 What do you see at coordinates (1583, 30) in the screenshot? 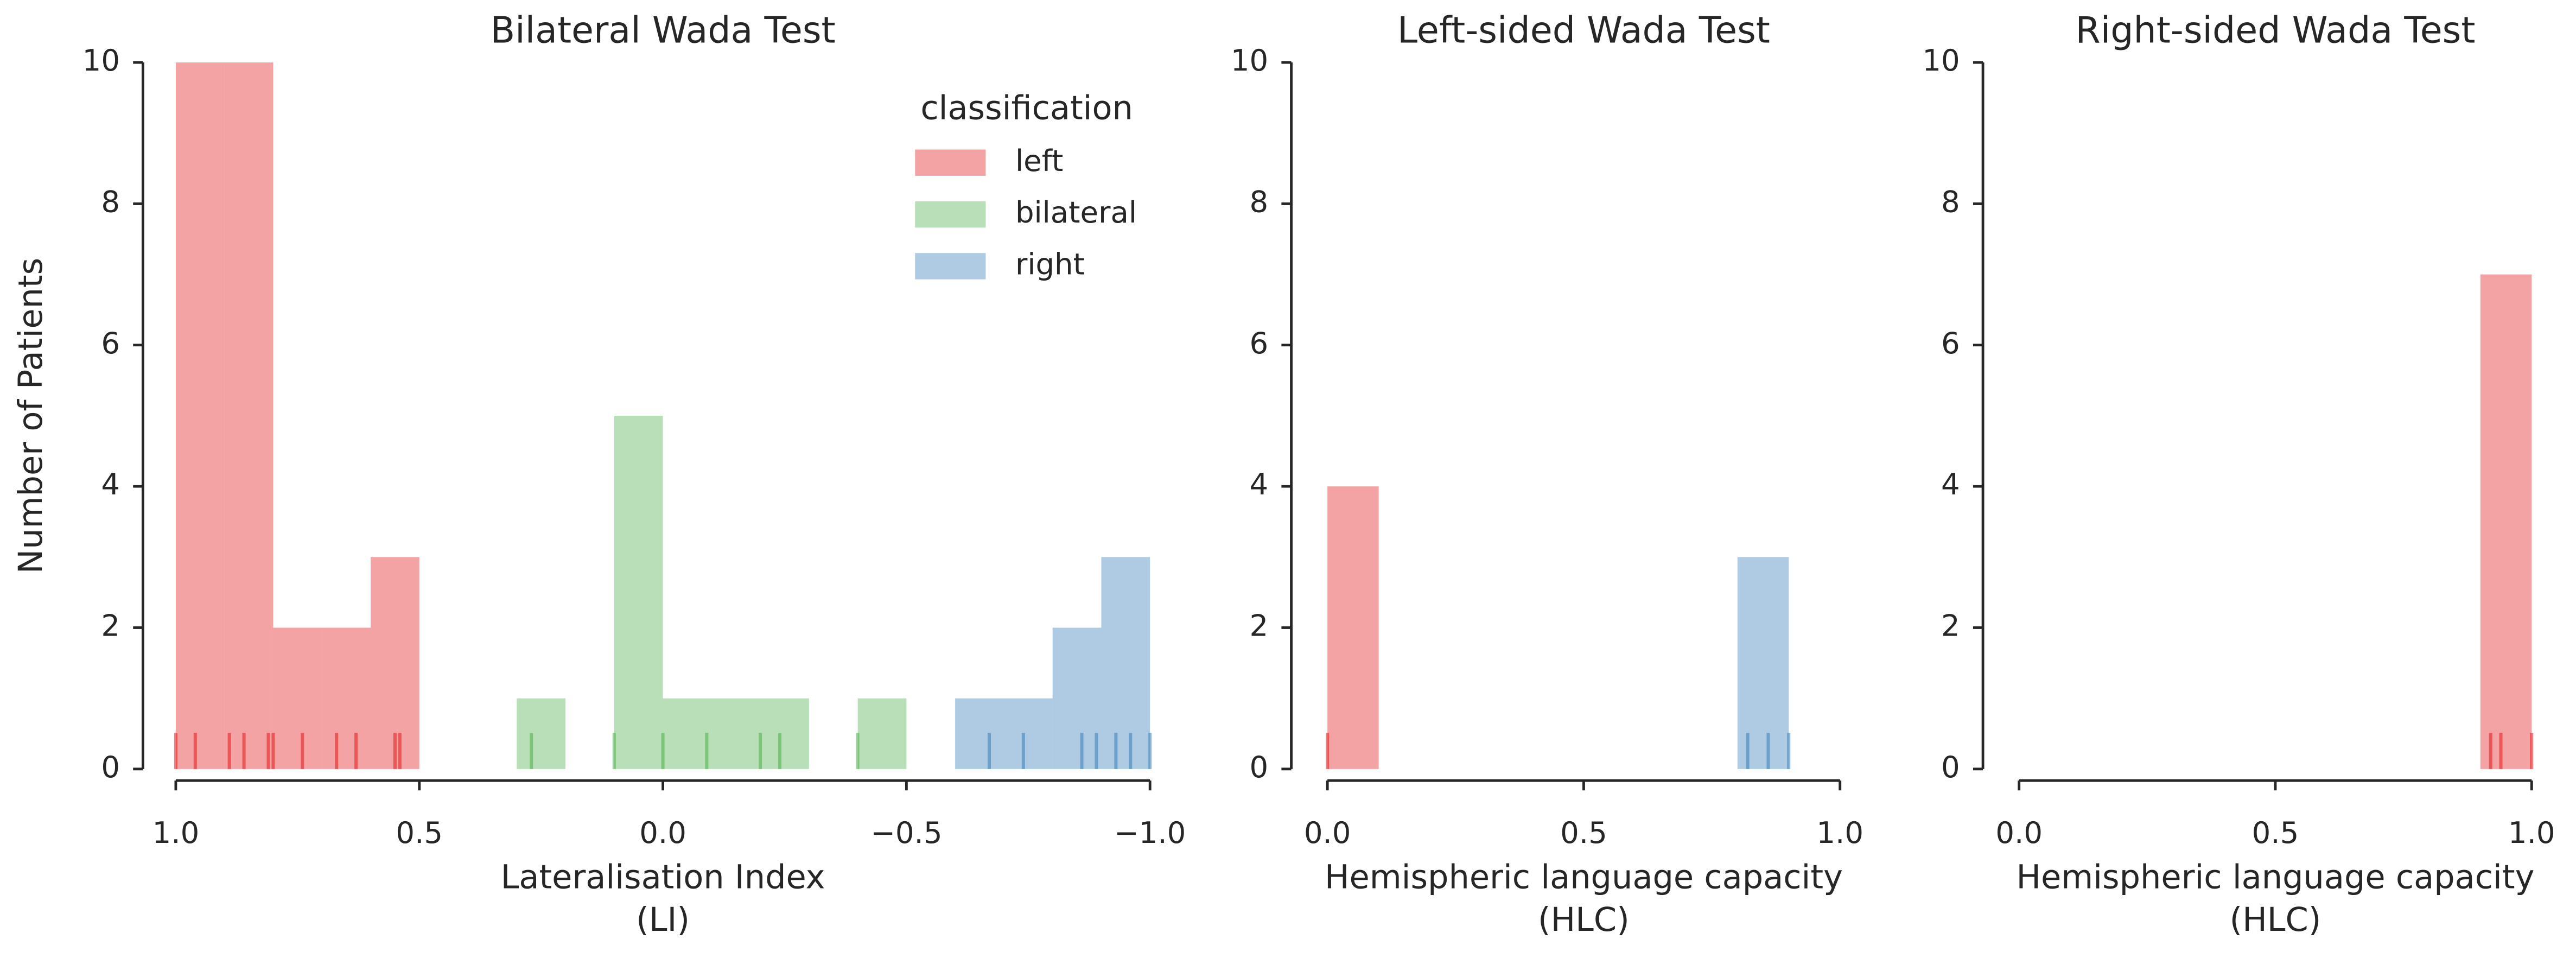
I see `chart-title: Left-sided Wada Test` at bounding box center [1583, 30].